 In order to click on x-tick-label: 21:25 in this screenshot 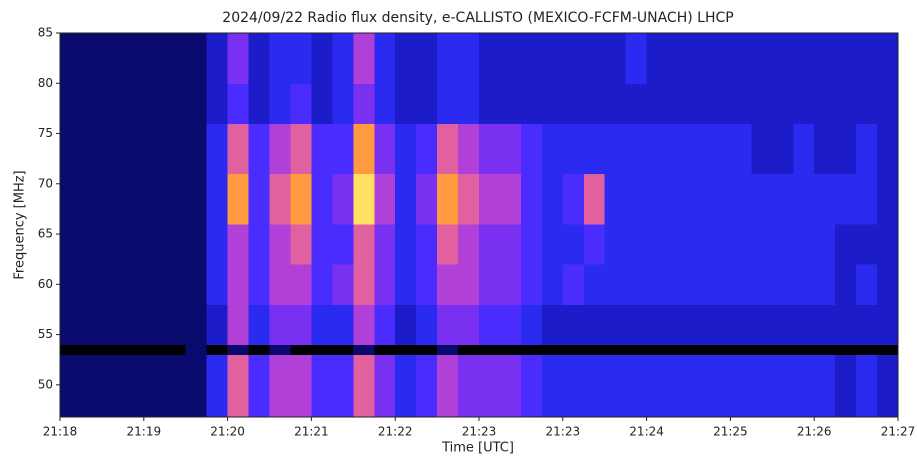, I will do `click(730, 432)`.